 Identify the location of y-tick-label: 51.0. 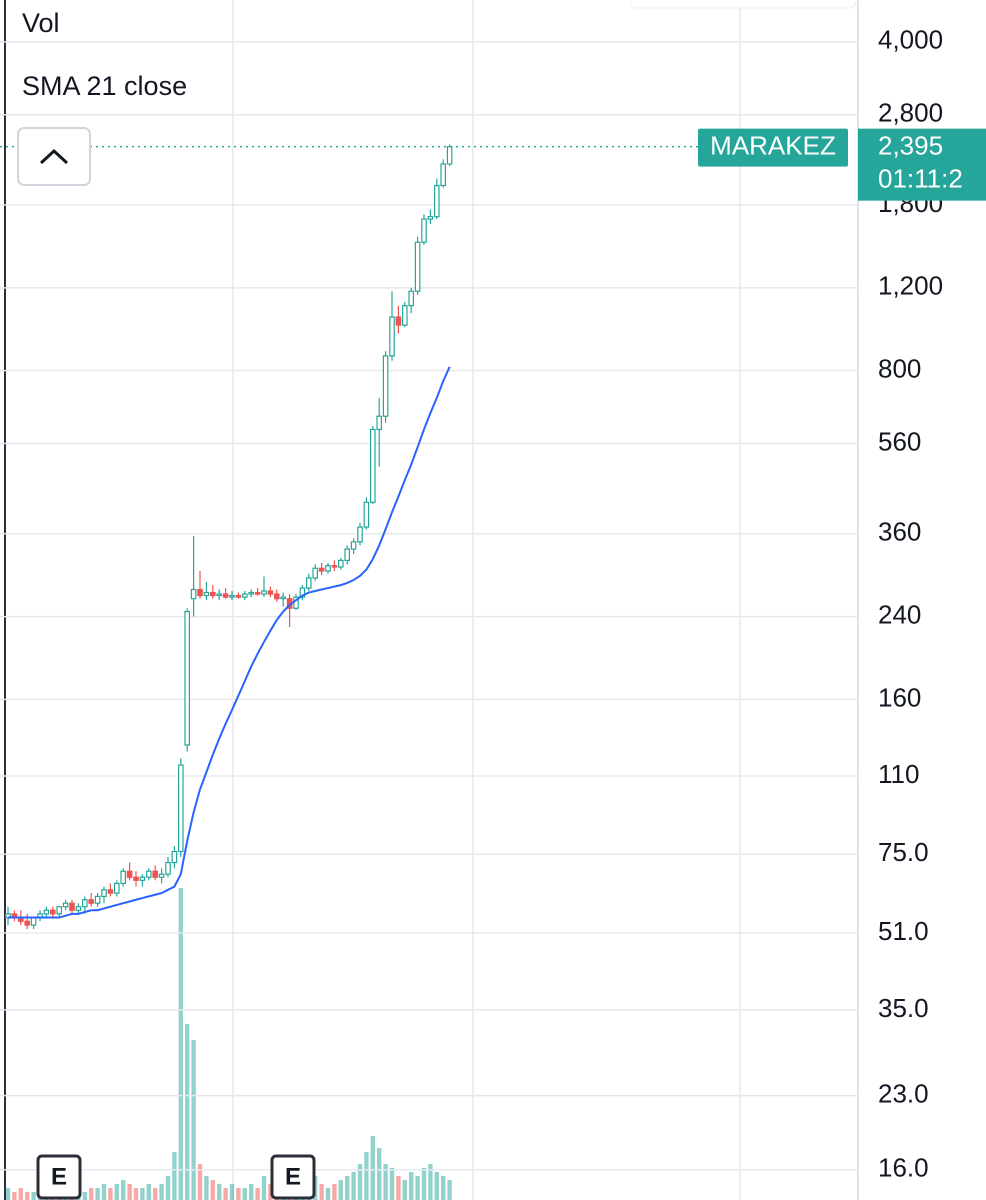
(903, 931).